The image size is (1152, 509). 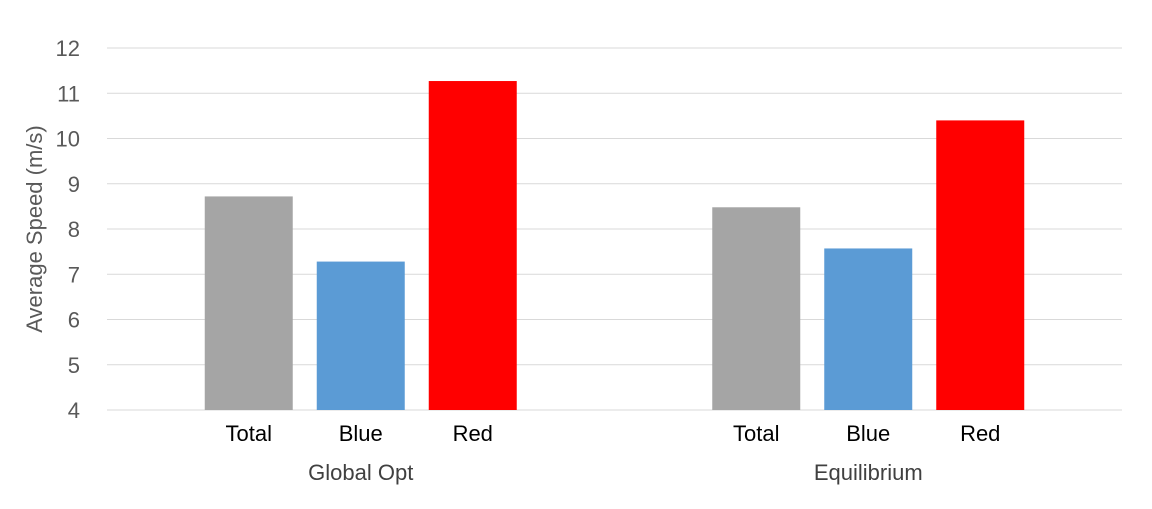 What do you see at coordinates (868, 329) in the screenshot?
I see `bar-equilibrium-blue` at bounding box center [868, 329].